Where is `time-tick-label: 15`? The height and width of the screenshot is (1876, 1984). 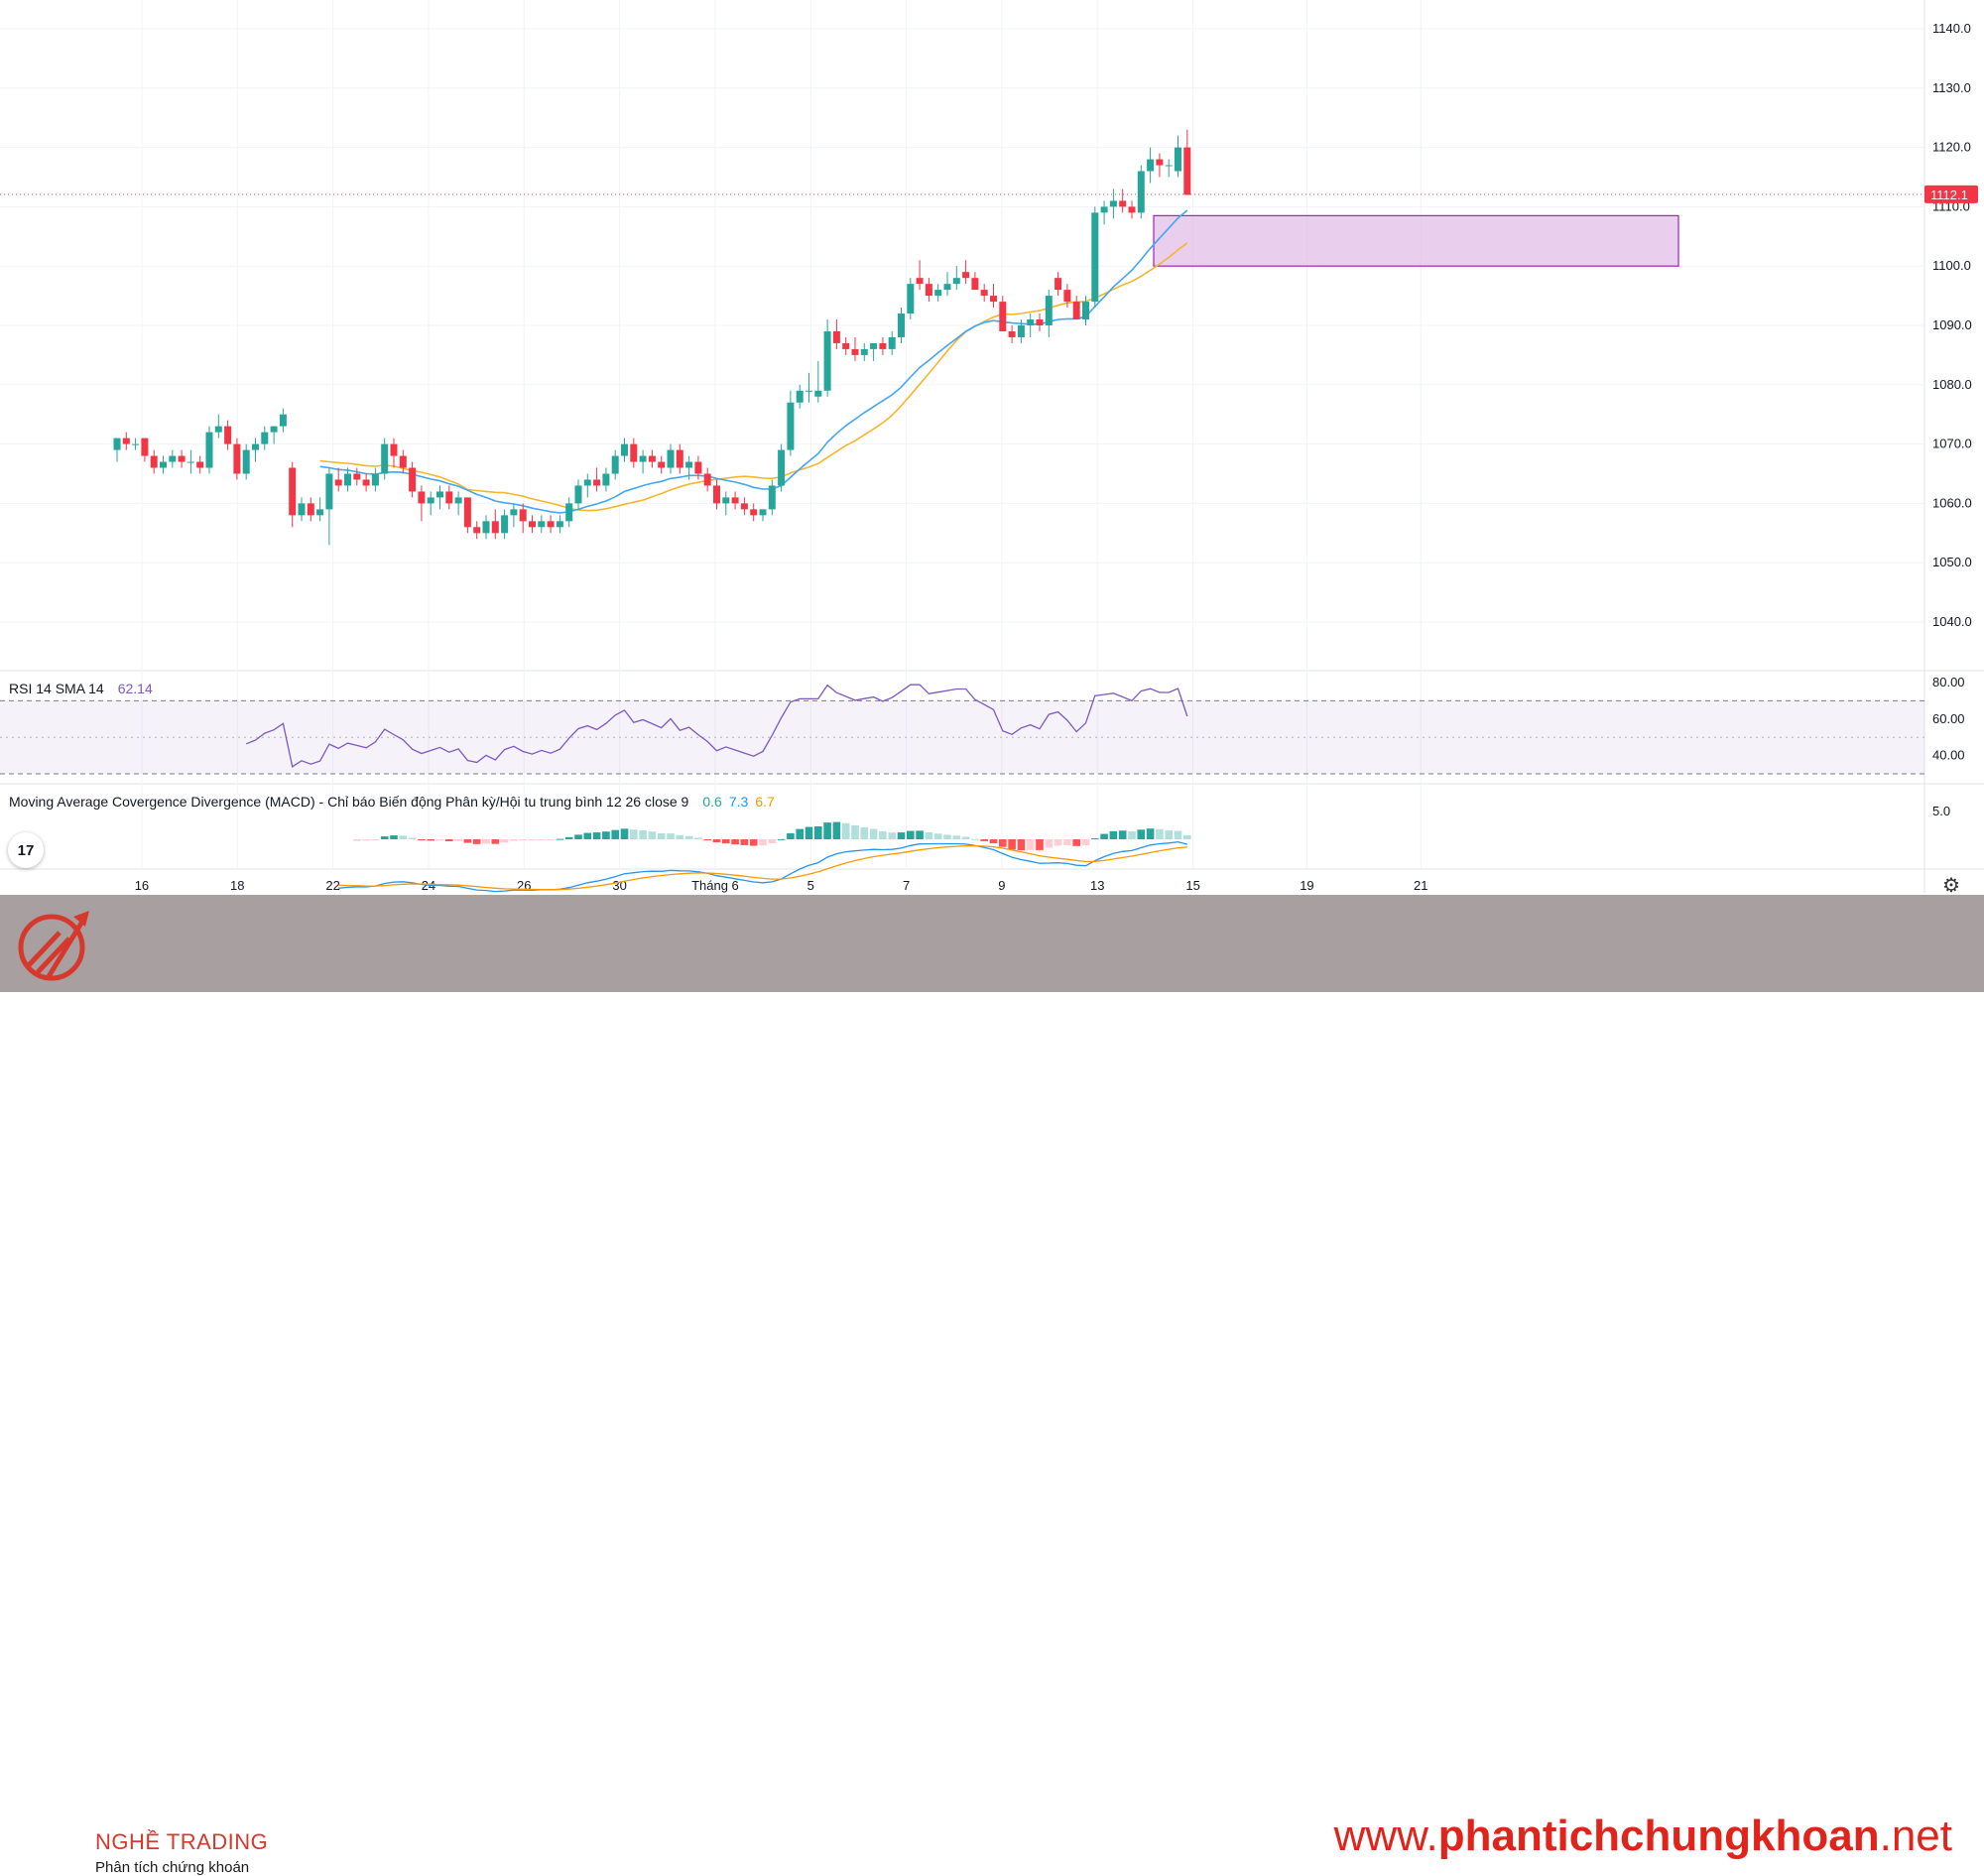 time-tick-label: 15 is located at coordinates (1192, 885).